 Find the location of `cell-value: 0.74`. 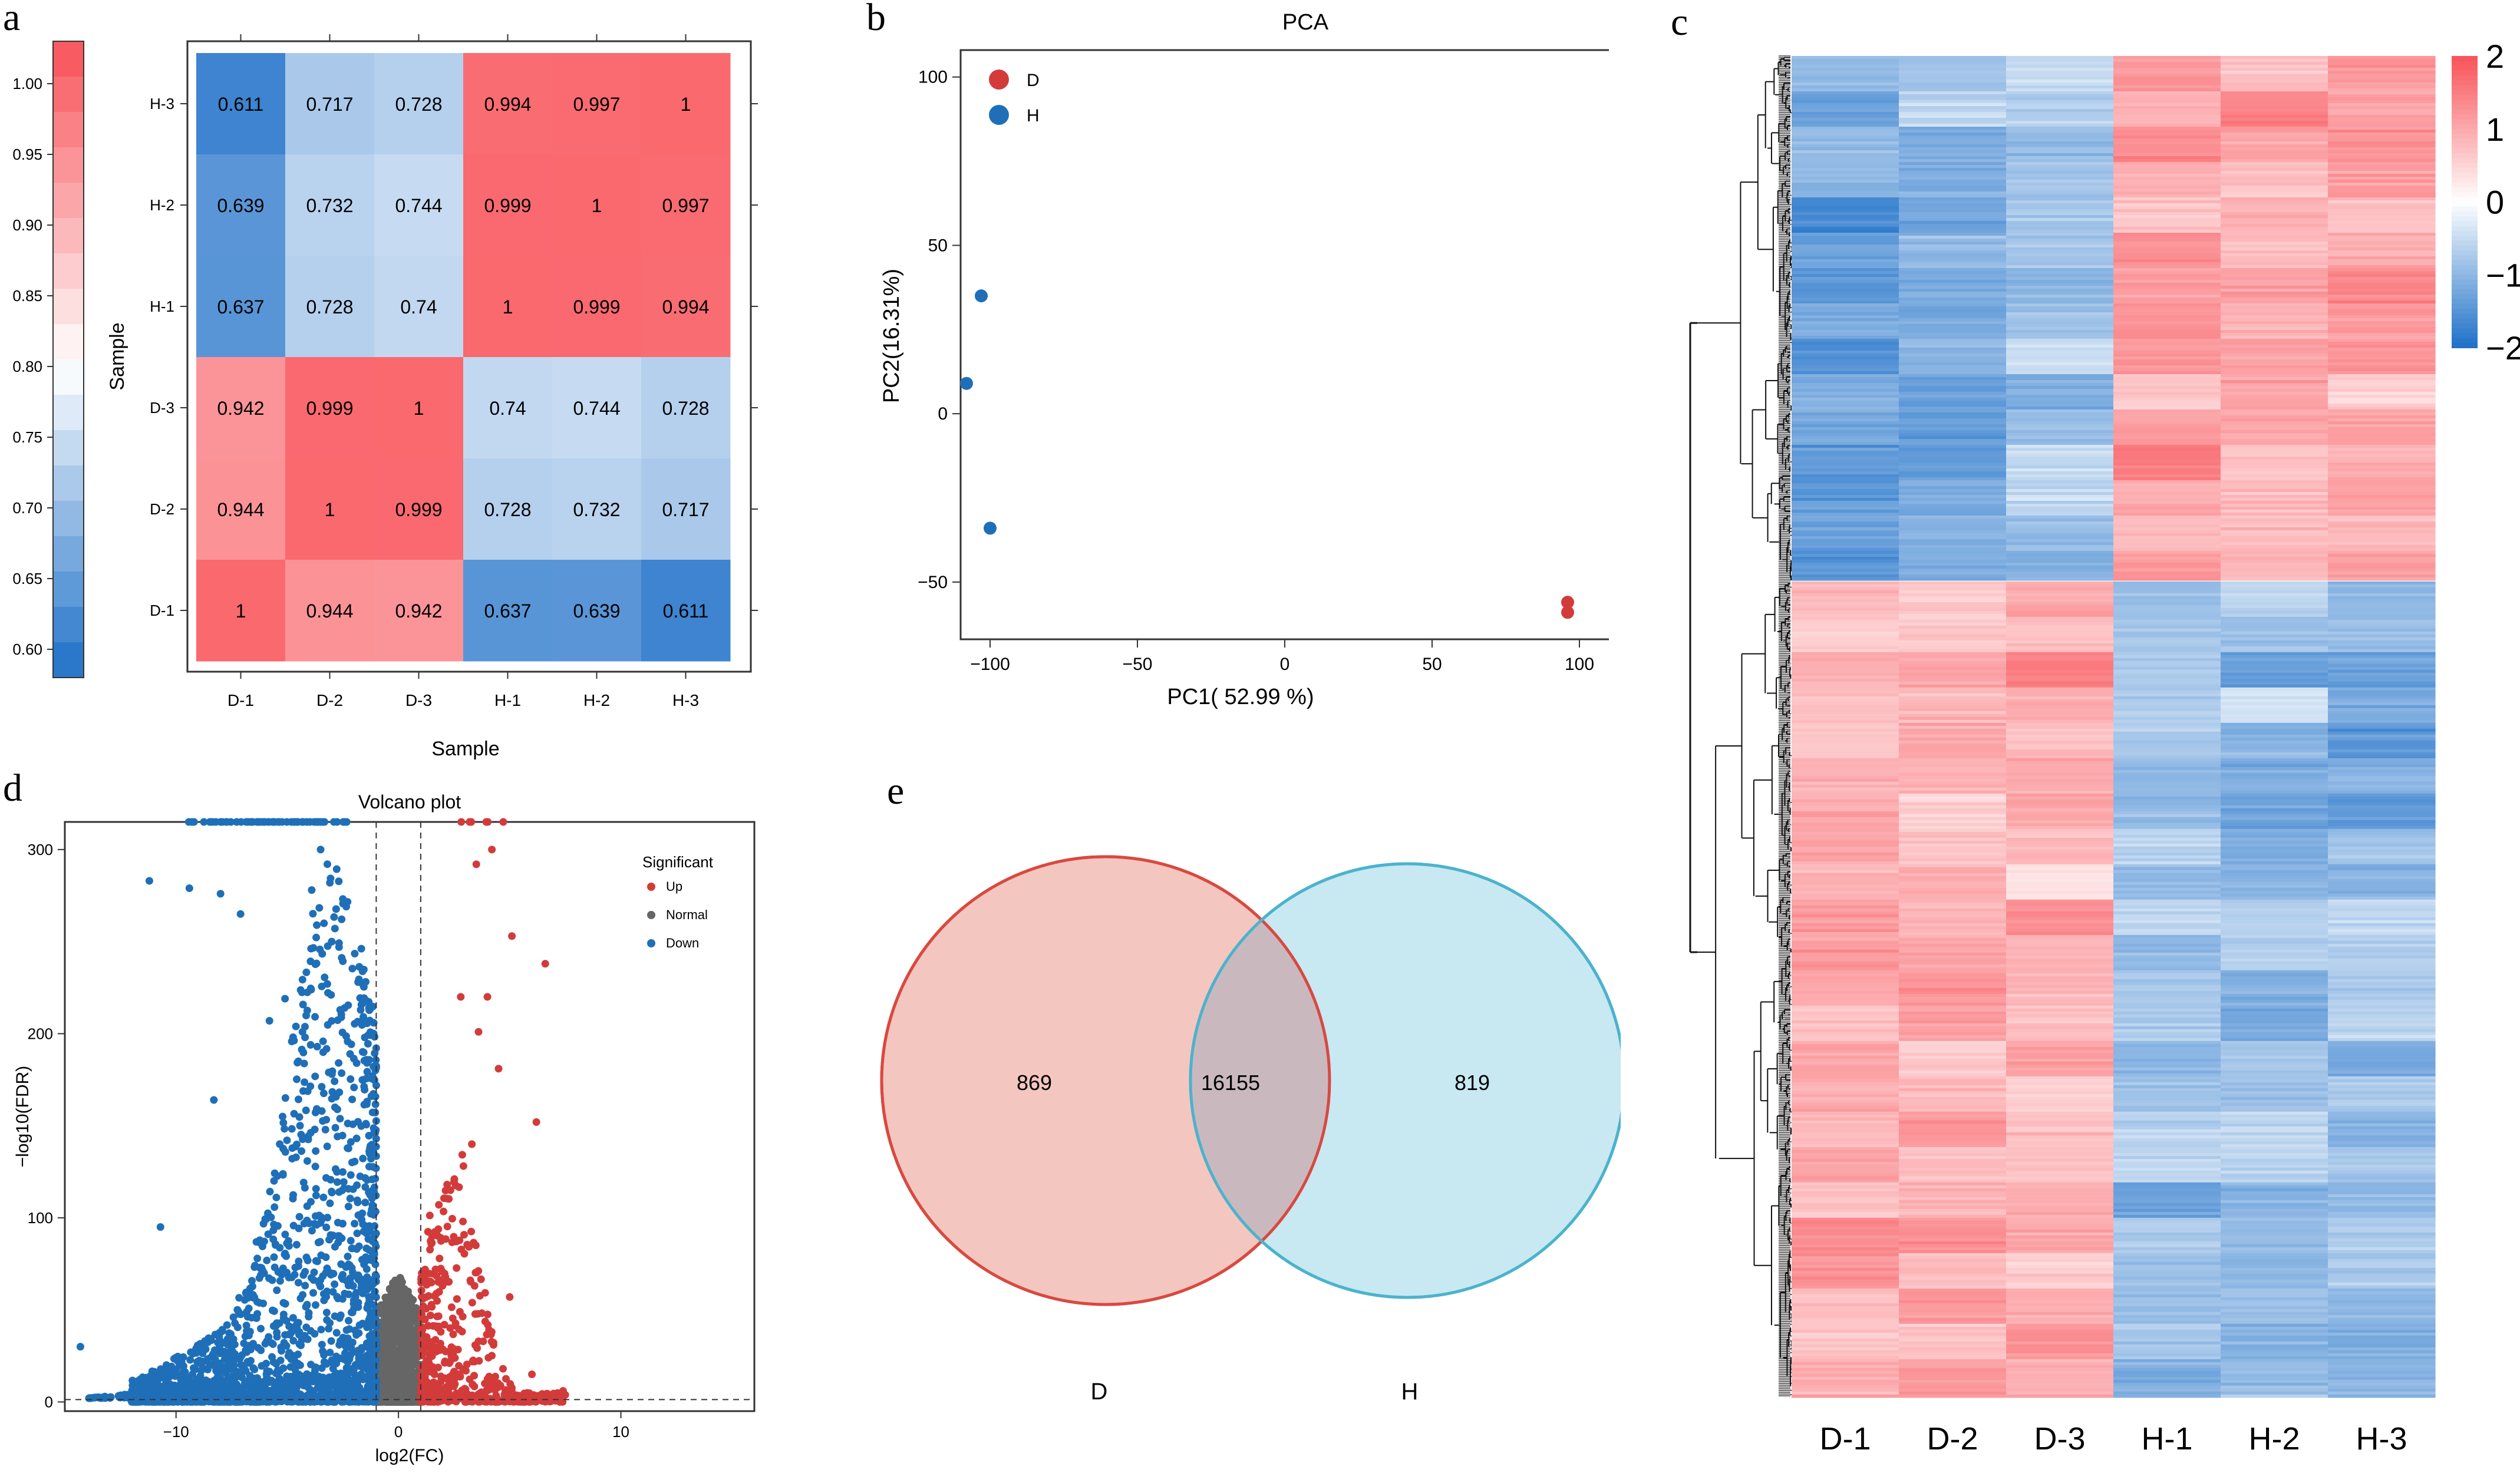

cell-value: 0.74 is located at coordinates (418, 307).